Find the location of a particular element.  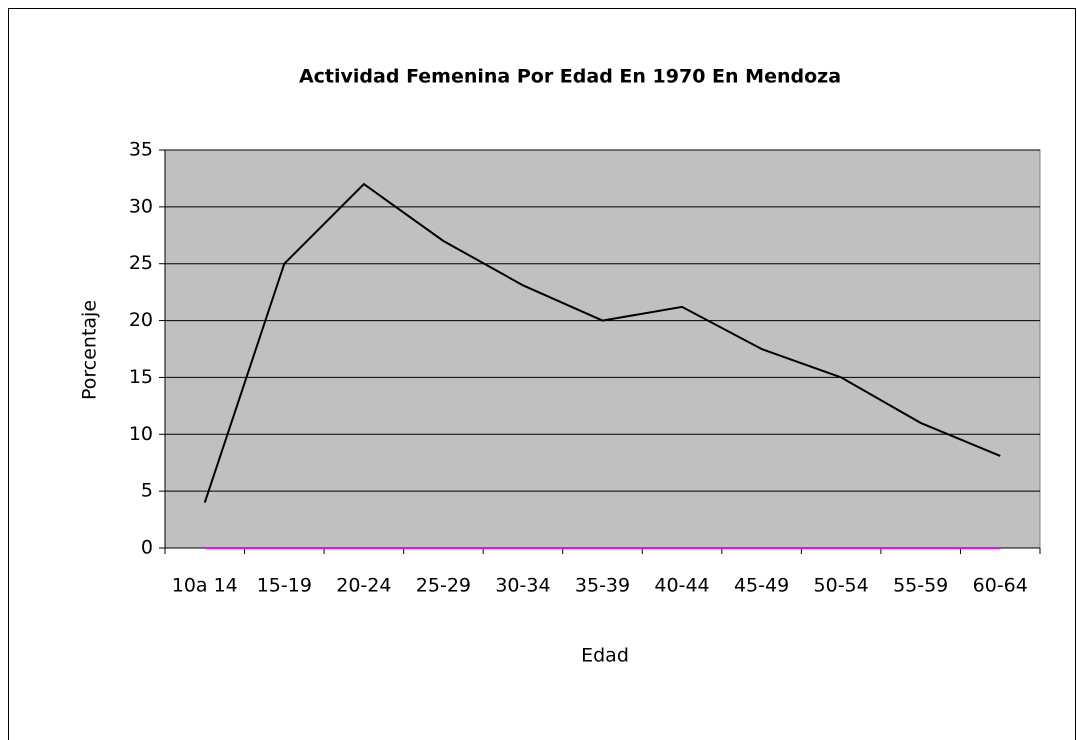

y-tick-label: 5 is located at coordinates (147, 491).